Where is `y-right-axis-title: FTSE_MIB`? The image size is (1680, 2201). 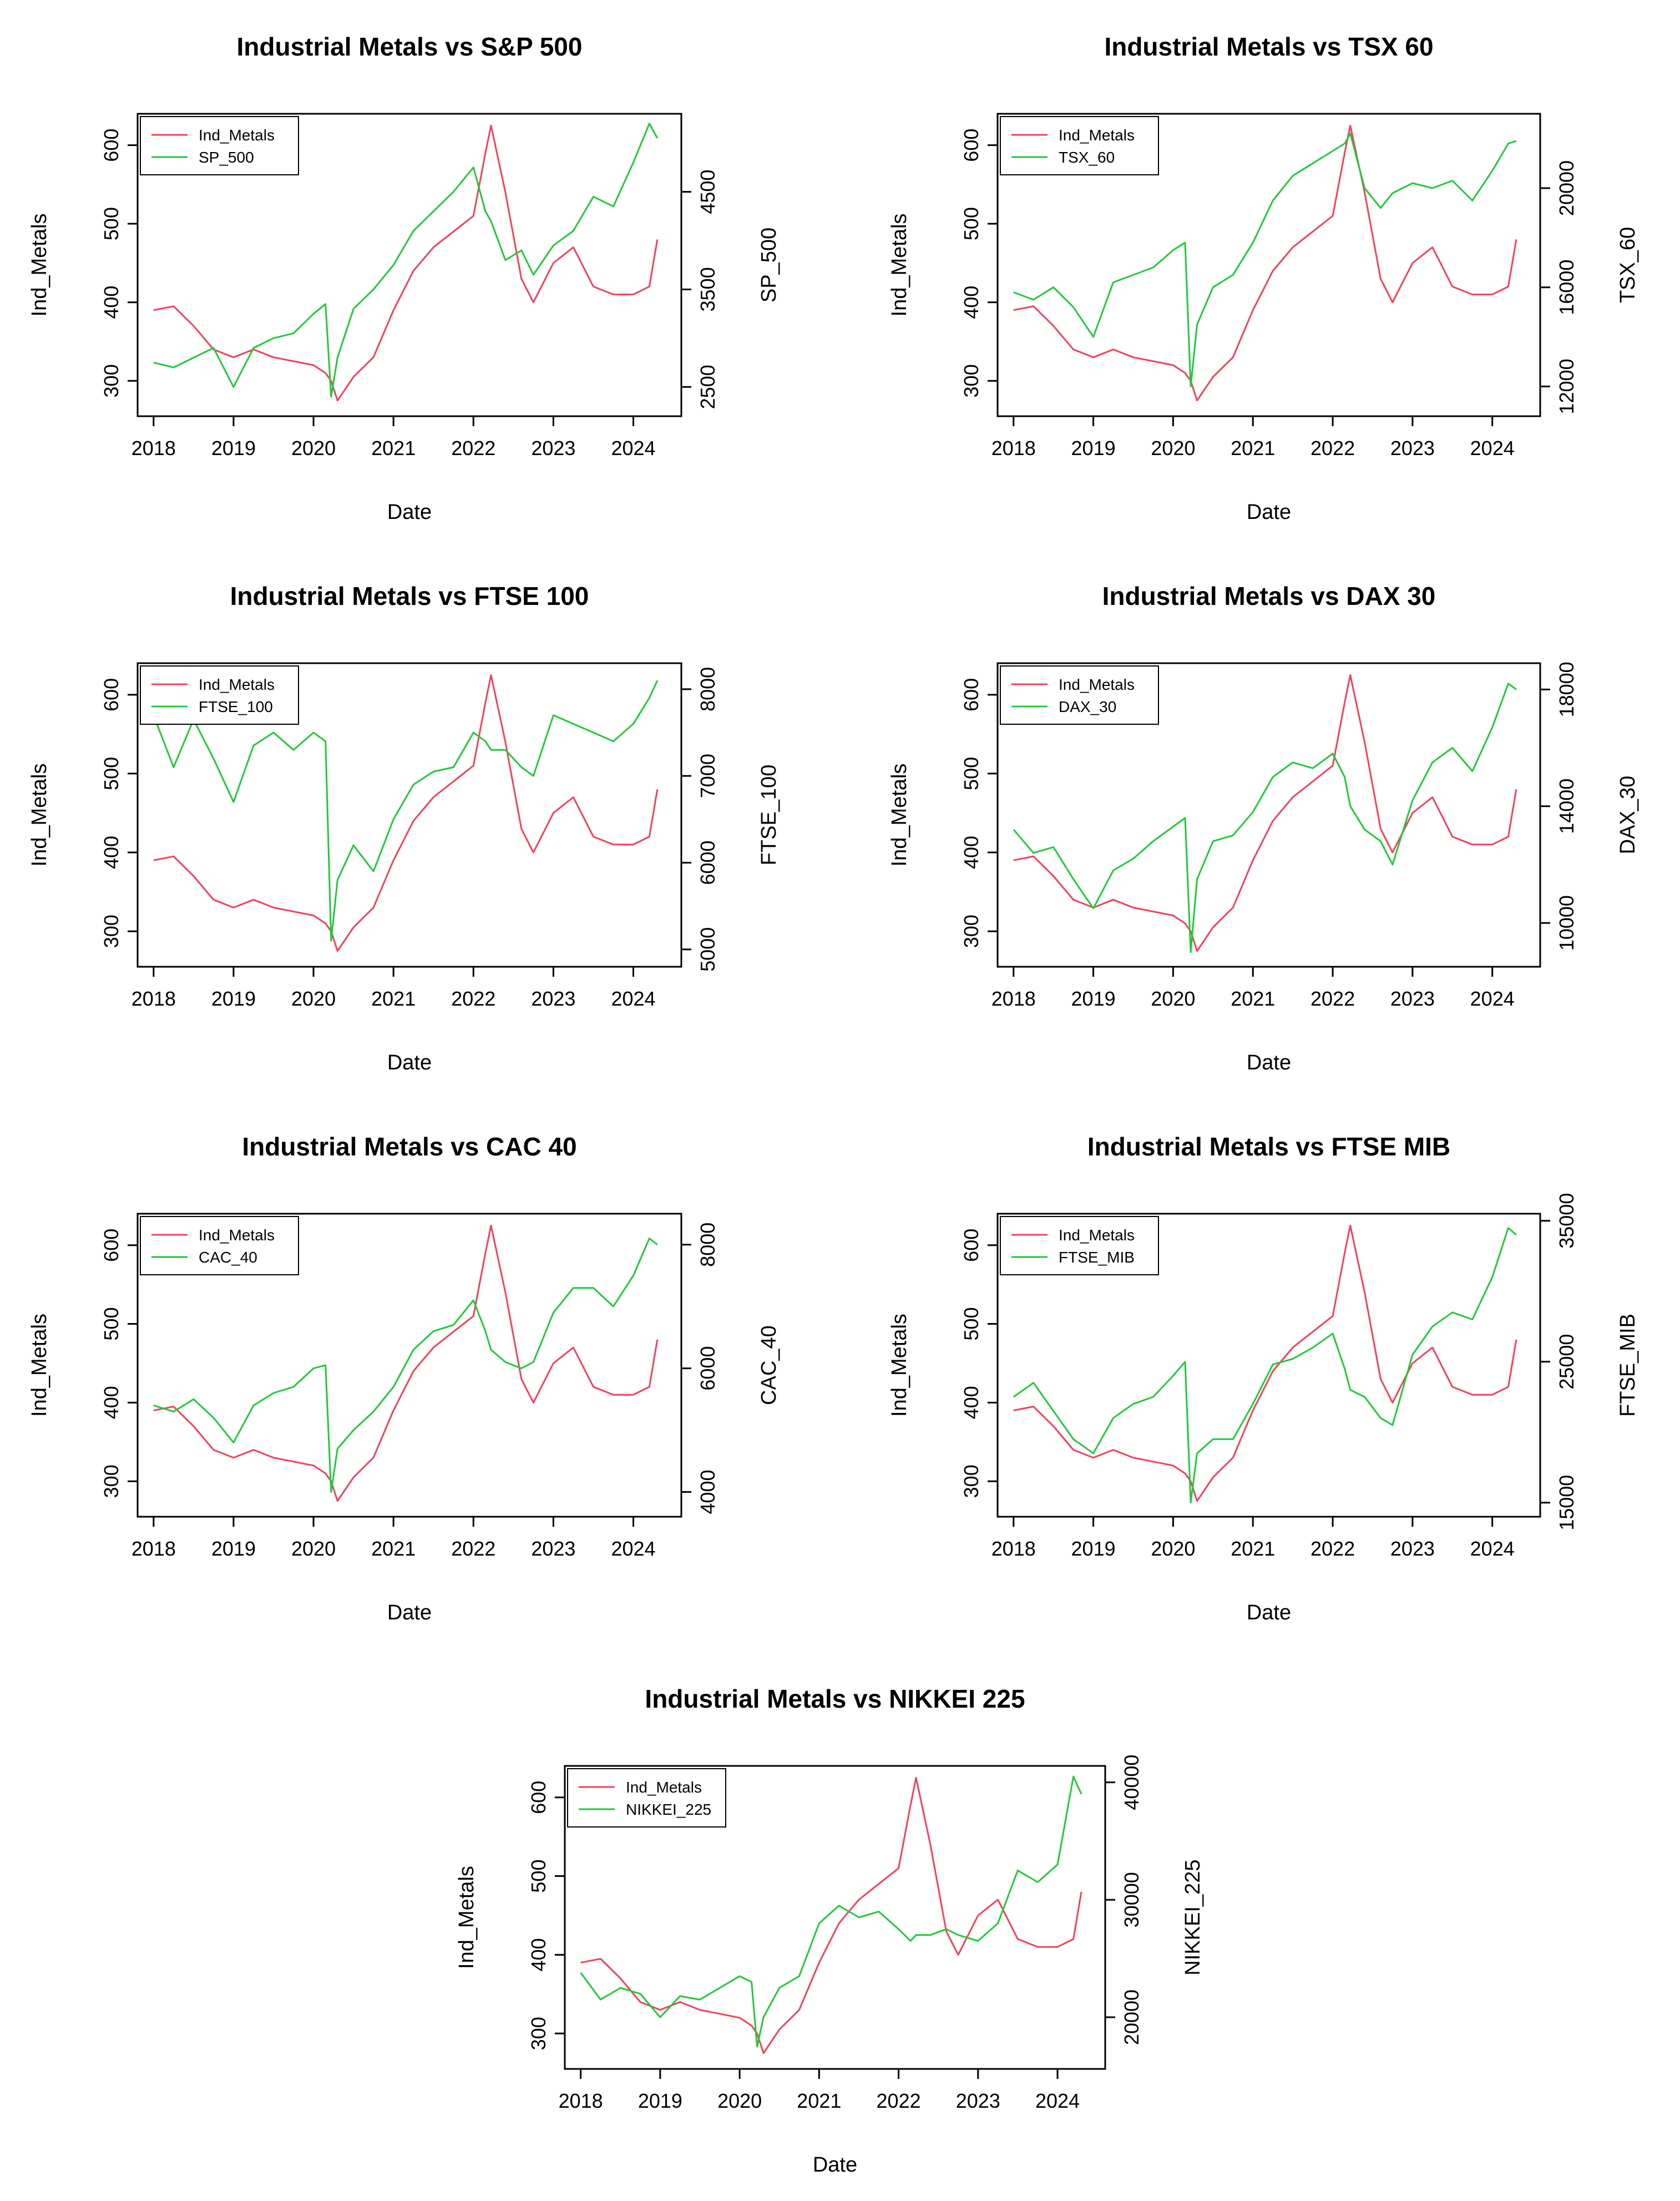
y-right-axis-title: FTSE_MIB is located at coordinates (1627, 1366).